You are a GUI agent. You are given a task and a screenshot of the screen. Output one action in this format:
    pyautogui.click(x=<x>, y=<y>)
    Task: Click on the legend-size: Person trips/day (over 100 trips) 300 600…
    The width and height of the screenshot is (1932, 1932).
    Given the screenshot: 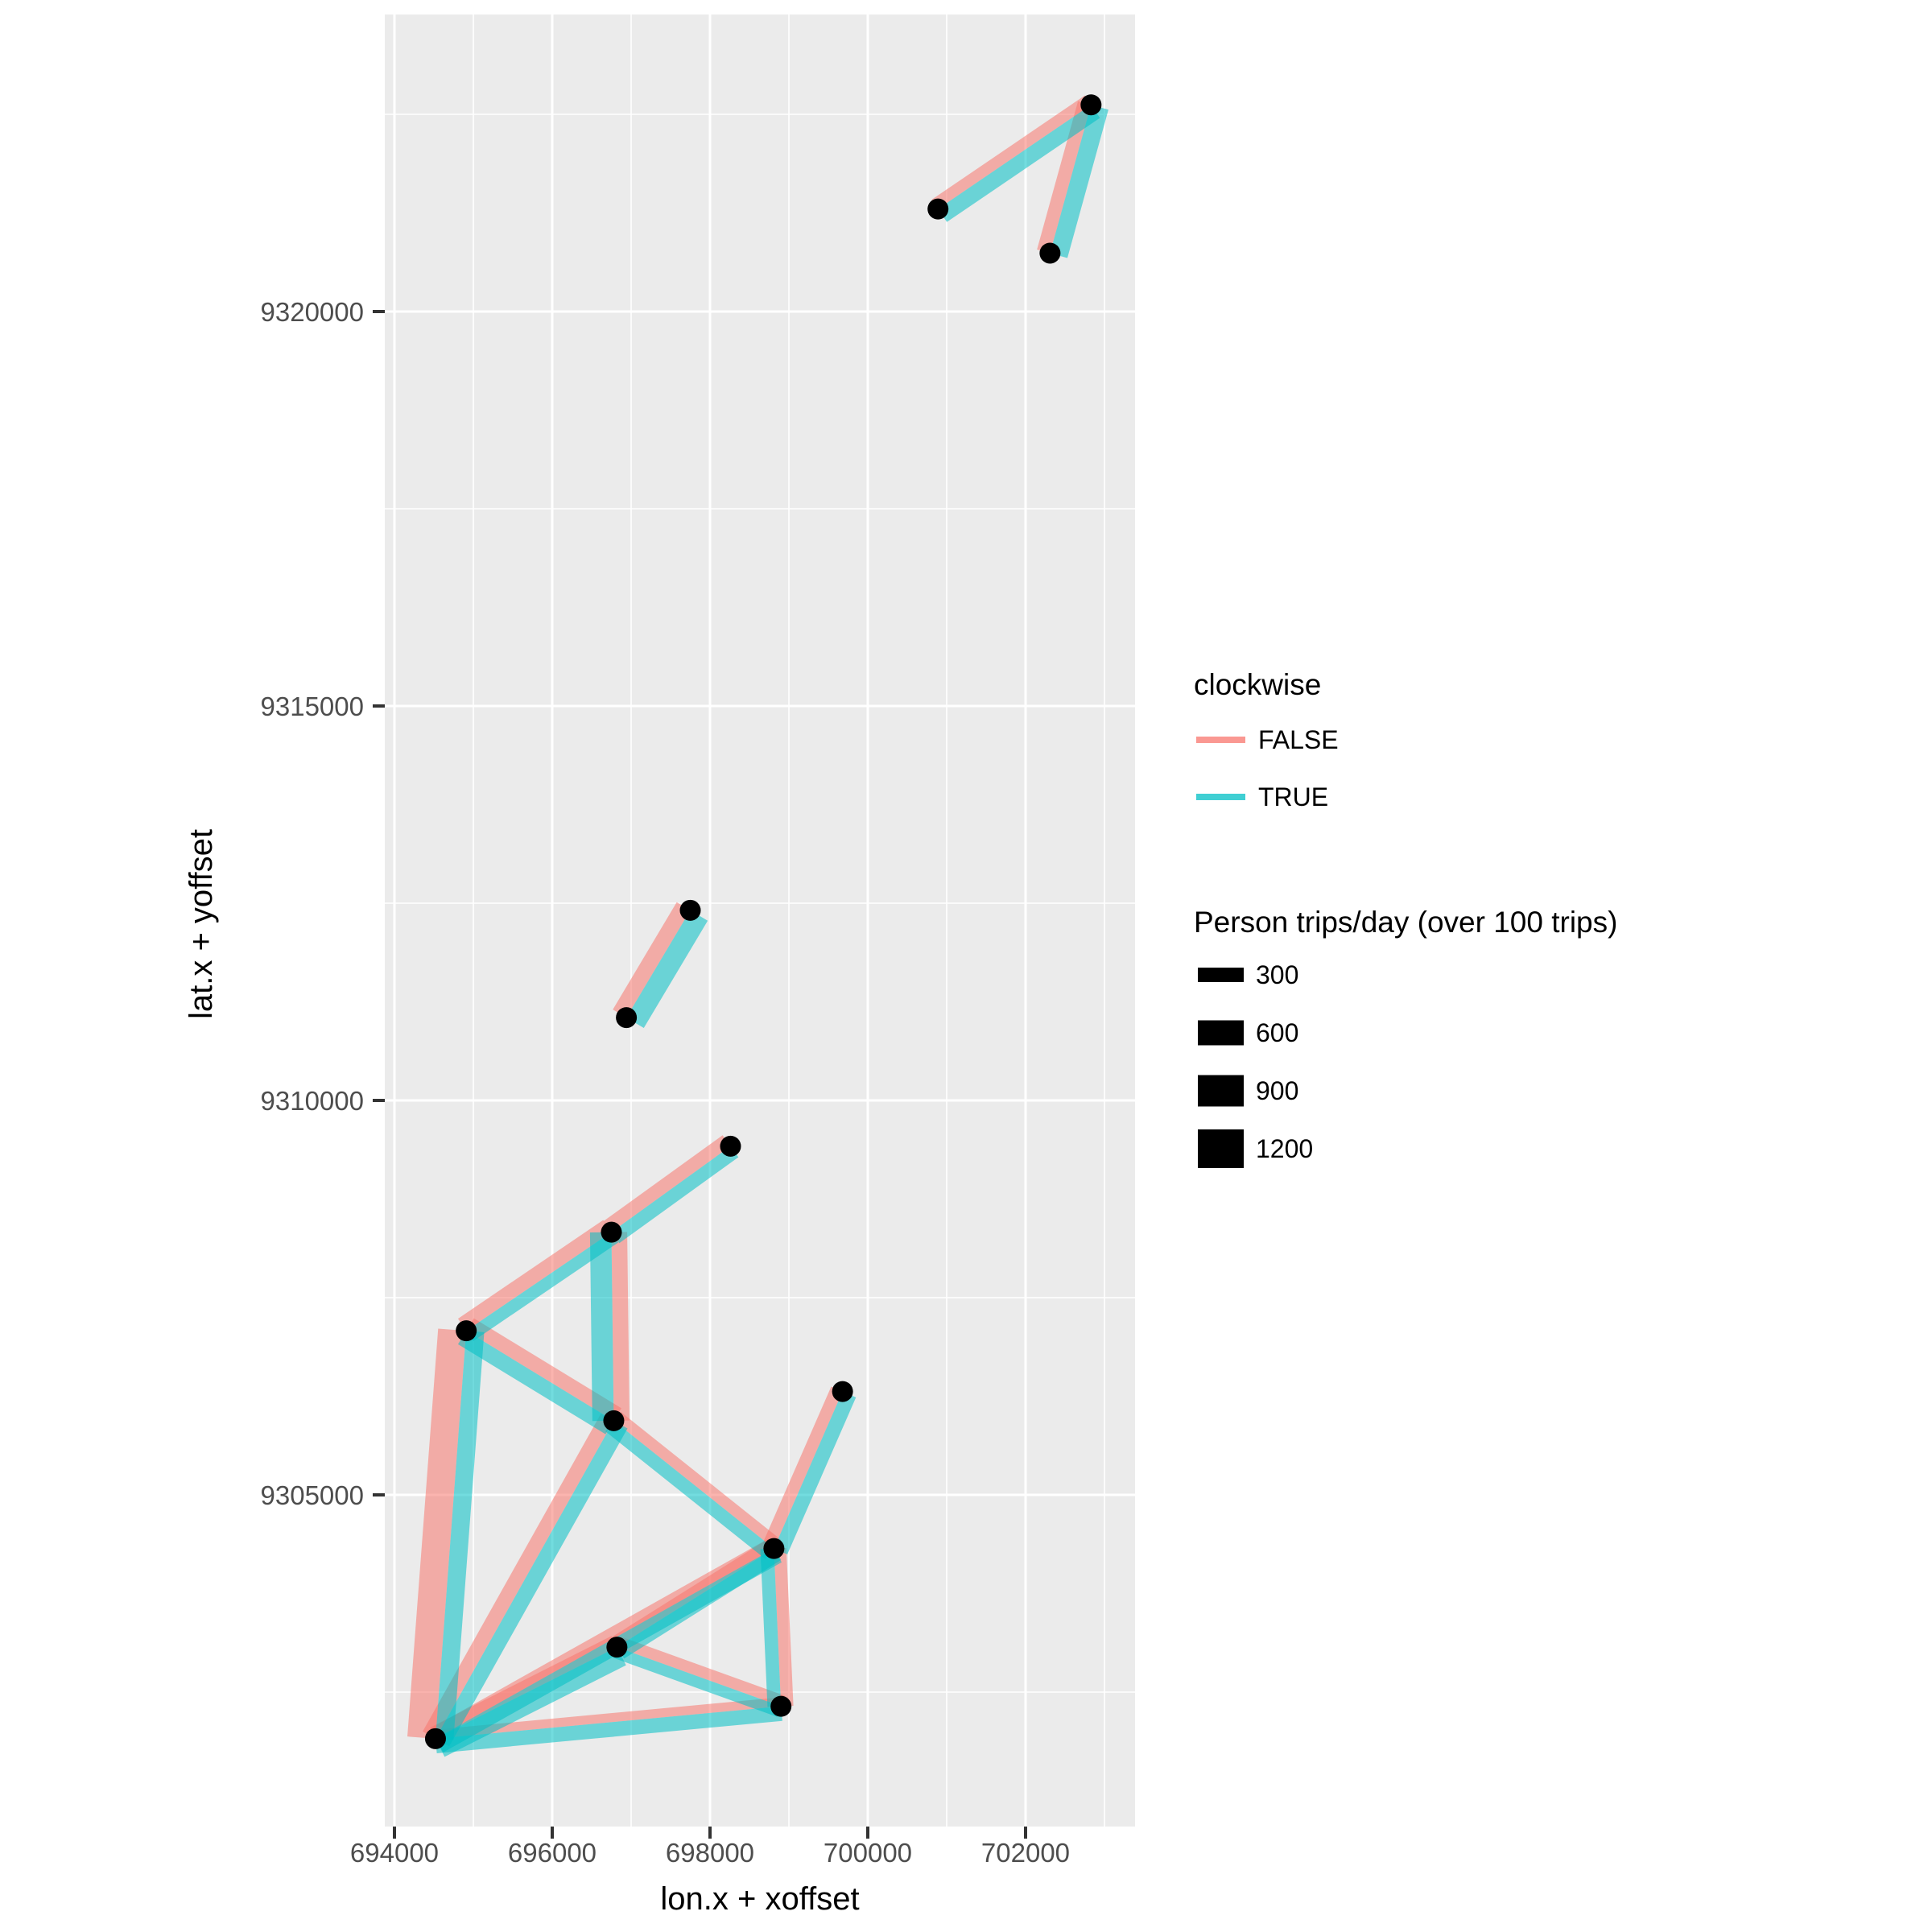 What is the action you would take?
    pyautogui.click(x=1405, y=1037)
    